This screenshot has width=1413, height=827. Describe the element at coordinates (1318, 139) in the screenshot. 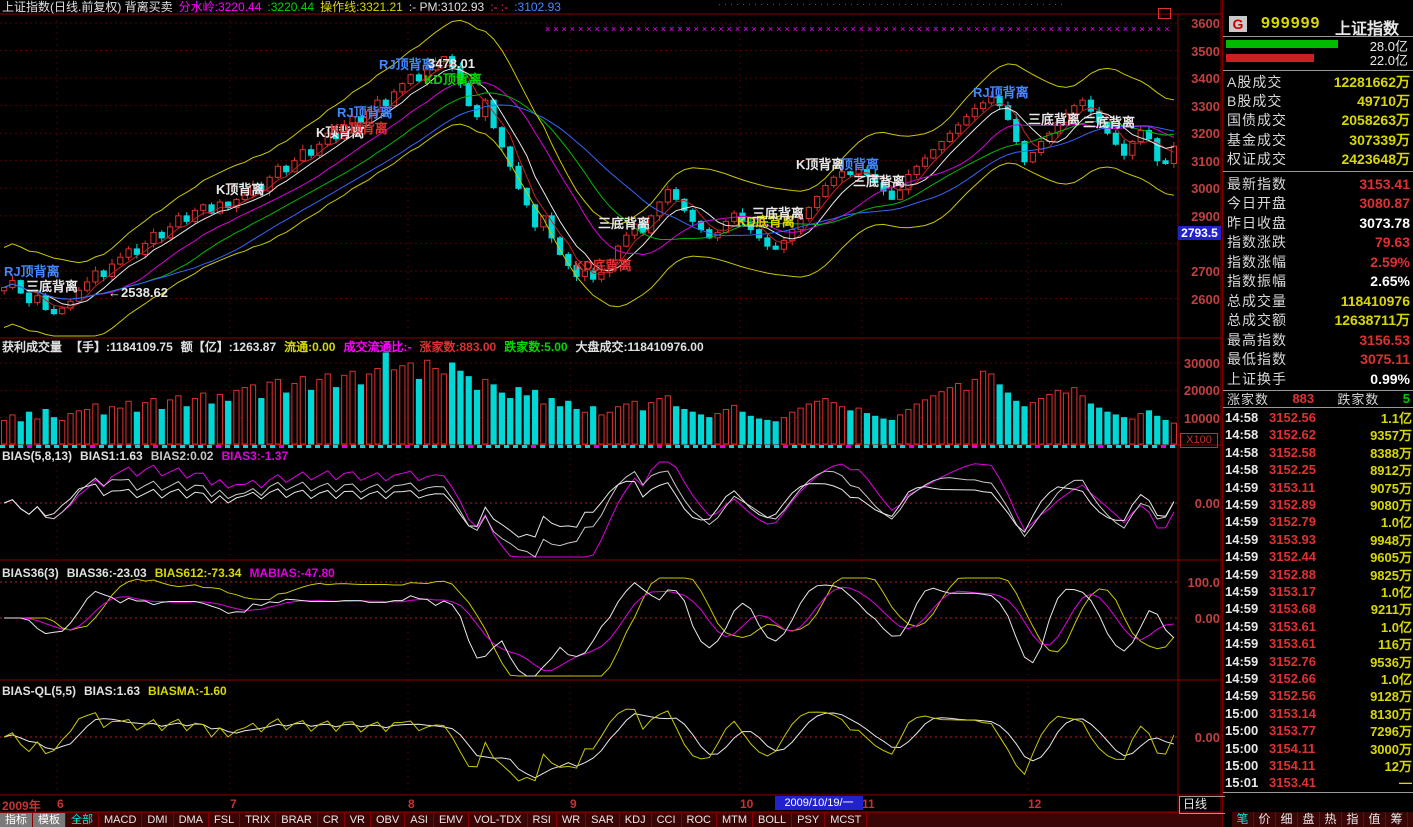

I see `turnover-row: 基金成交 307339万` at that location.